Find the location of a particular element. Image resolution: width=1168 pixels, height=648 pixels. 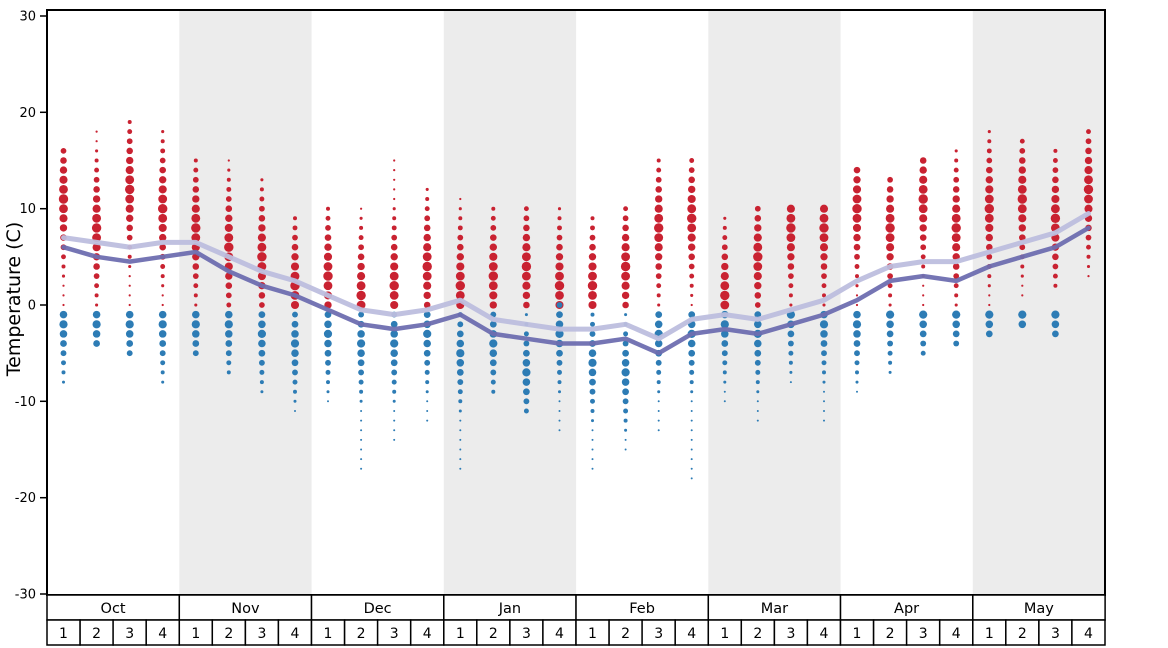

y-tick-label: 30 is located at coordinates (27, 17).